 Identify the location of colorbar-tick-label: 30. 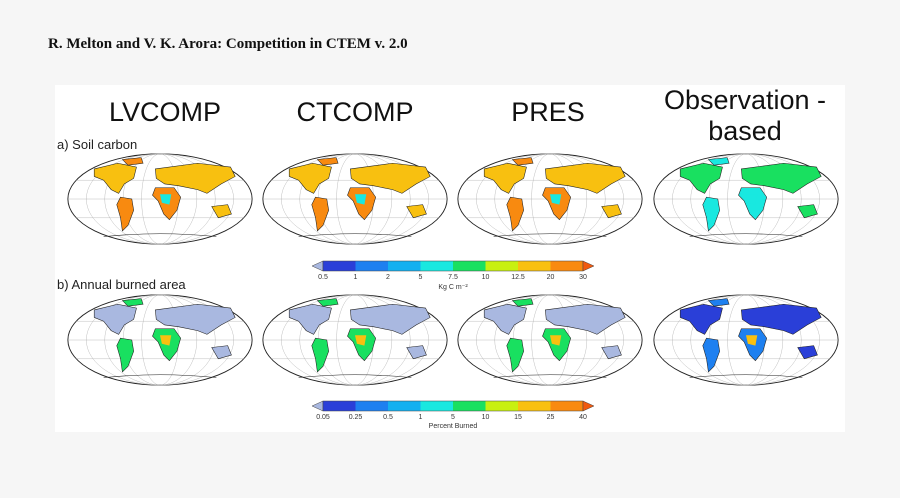
(583, 277).